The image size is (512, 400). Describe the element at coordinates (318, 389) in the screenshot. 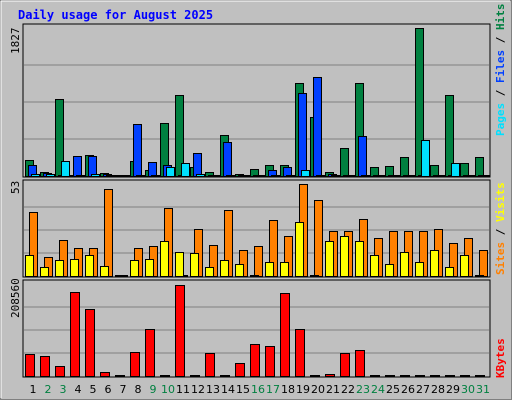

I see `x-tick-label: 20` at that location.